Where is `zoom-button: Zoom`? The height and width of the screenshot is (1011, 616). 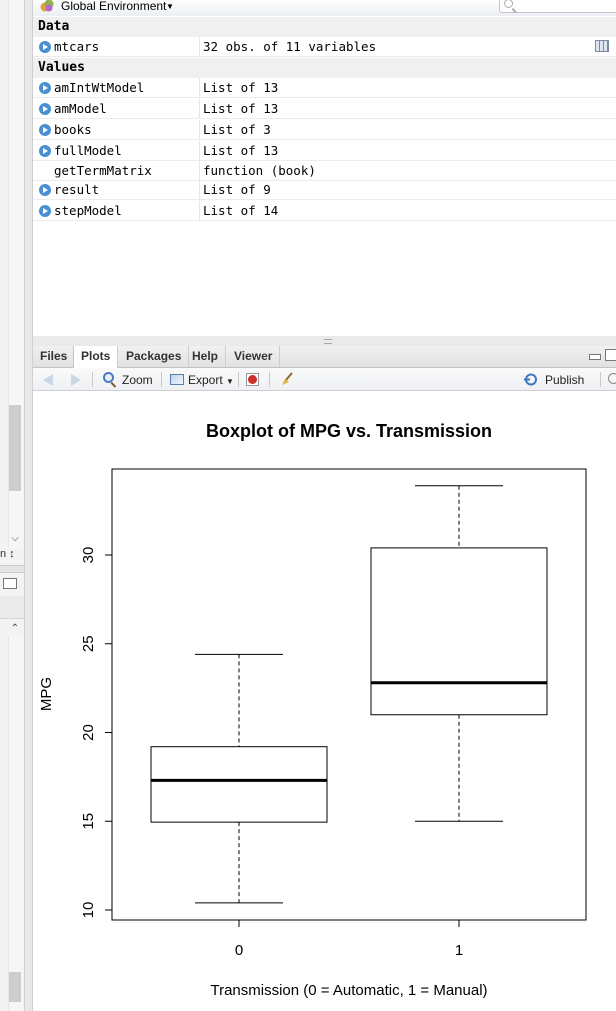
zoom-button: Zoom is located at coordinates (137, 380).